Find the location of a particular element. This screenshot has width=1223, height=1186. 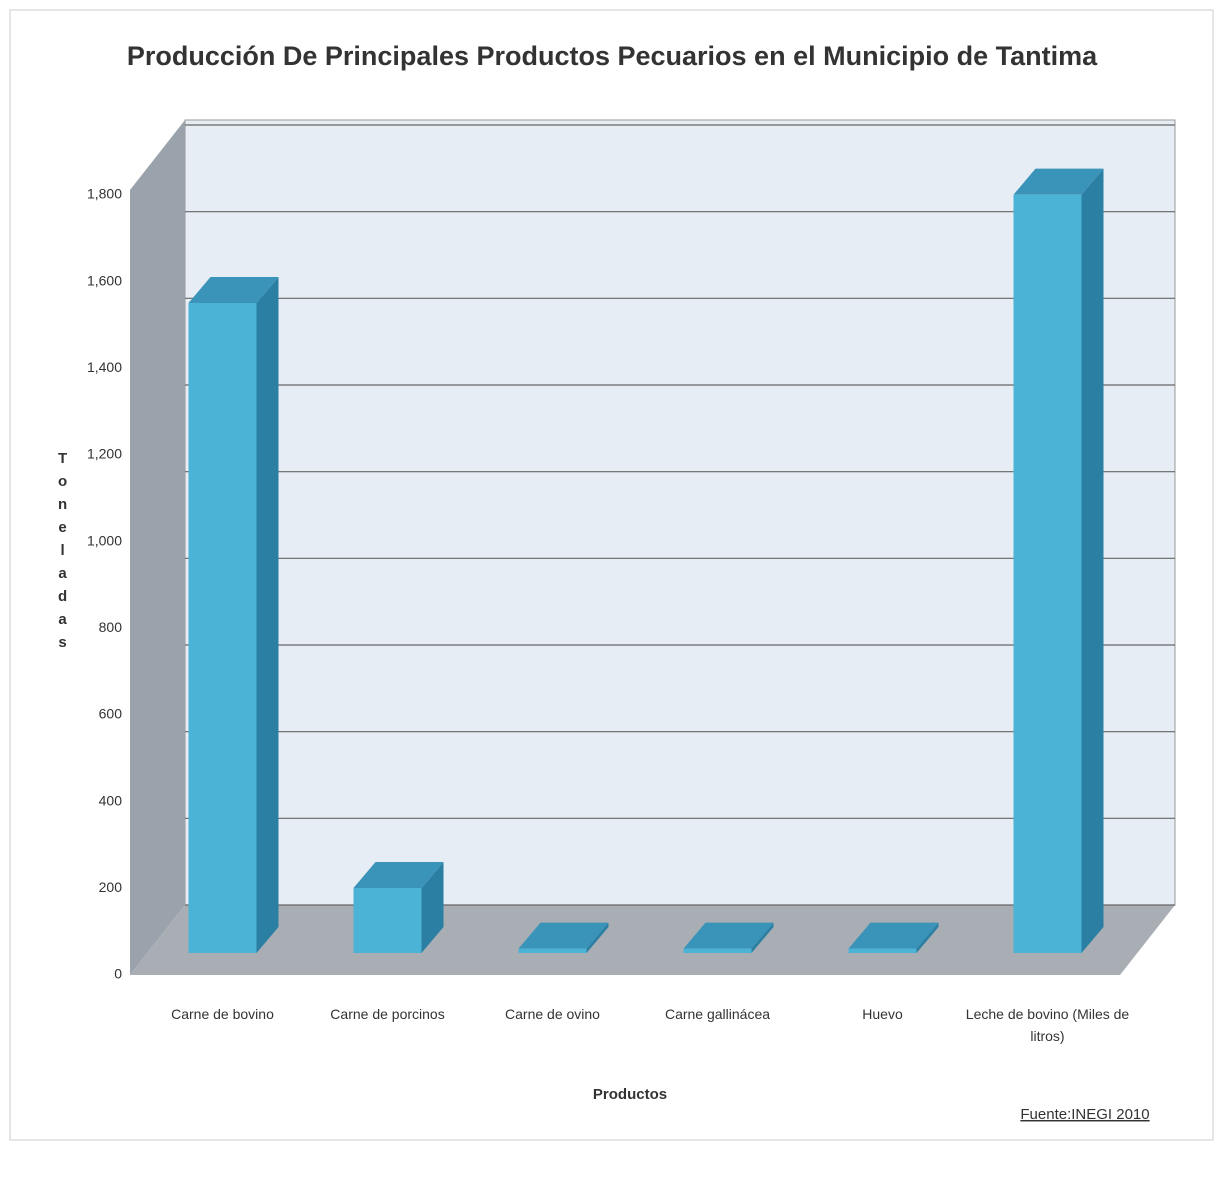

y-tick-label: 1,200 is located at coordinates (104, 454).